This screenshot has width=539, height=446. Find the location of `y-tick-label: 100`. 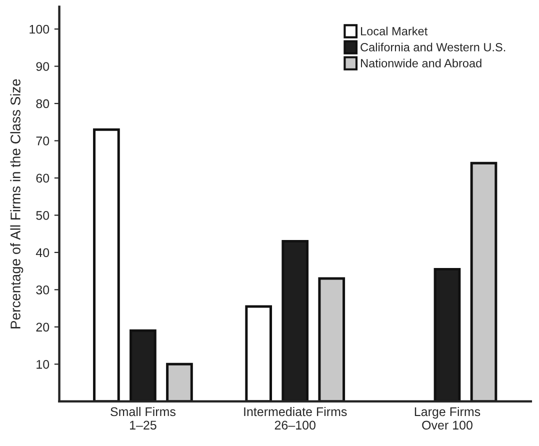

y-tick-label: 100 is located at coordinates (40, 29).